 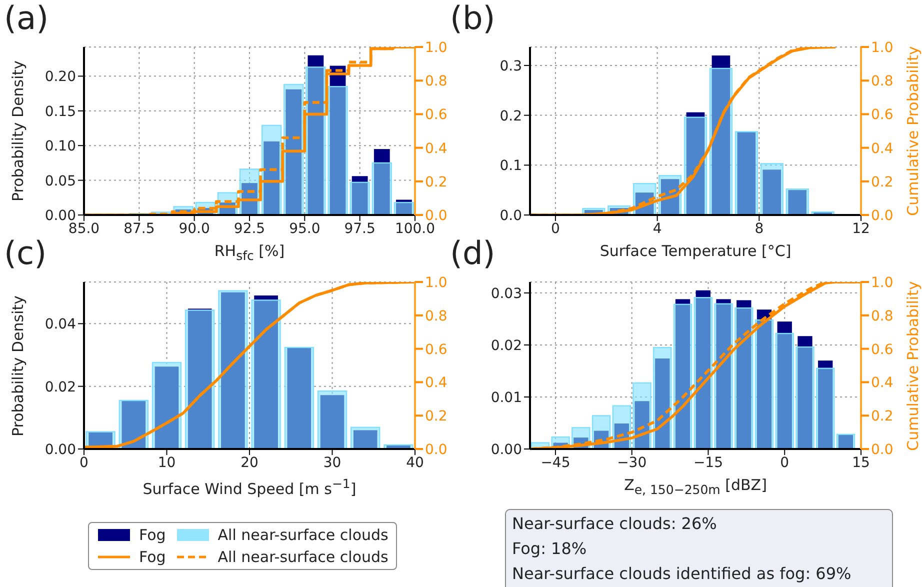 I want to click on x-axis-title: Surface Temperature [°C], so click(x=695, y=251).